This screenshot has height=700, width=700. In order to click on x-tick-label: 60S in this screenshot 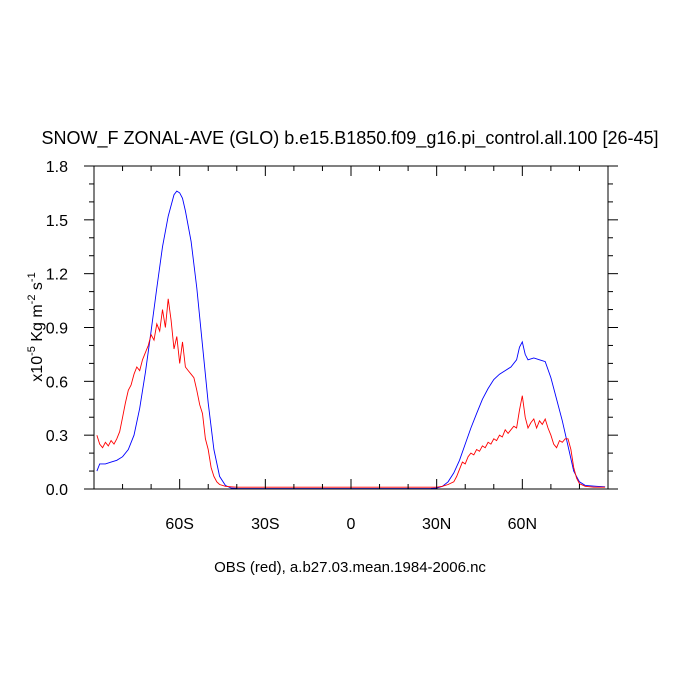, I will do `click(179, 524)`.